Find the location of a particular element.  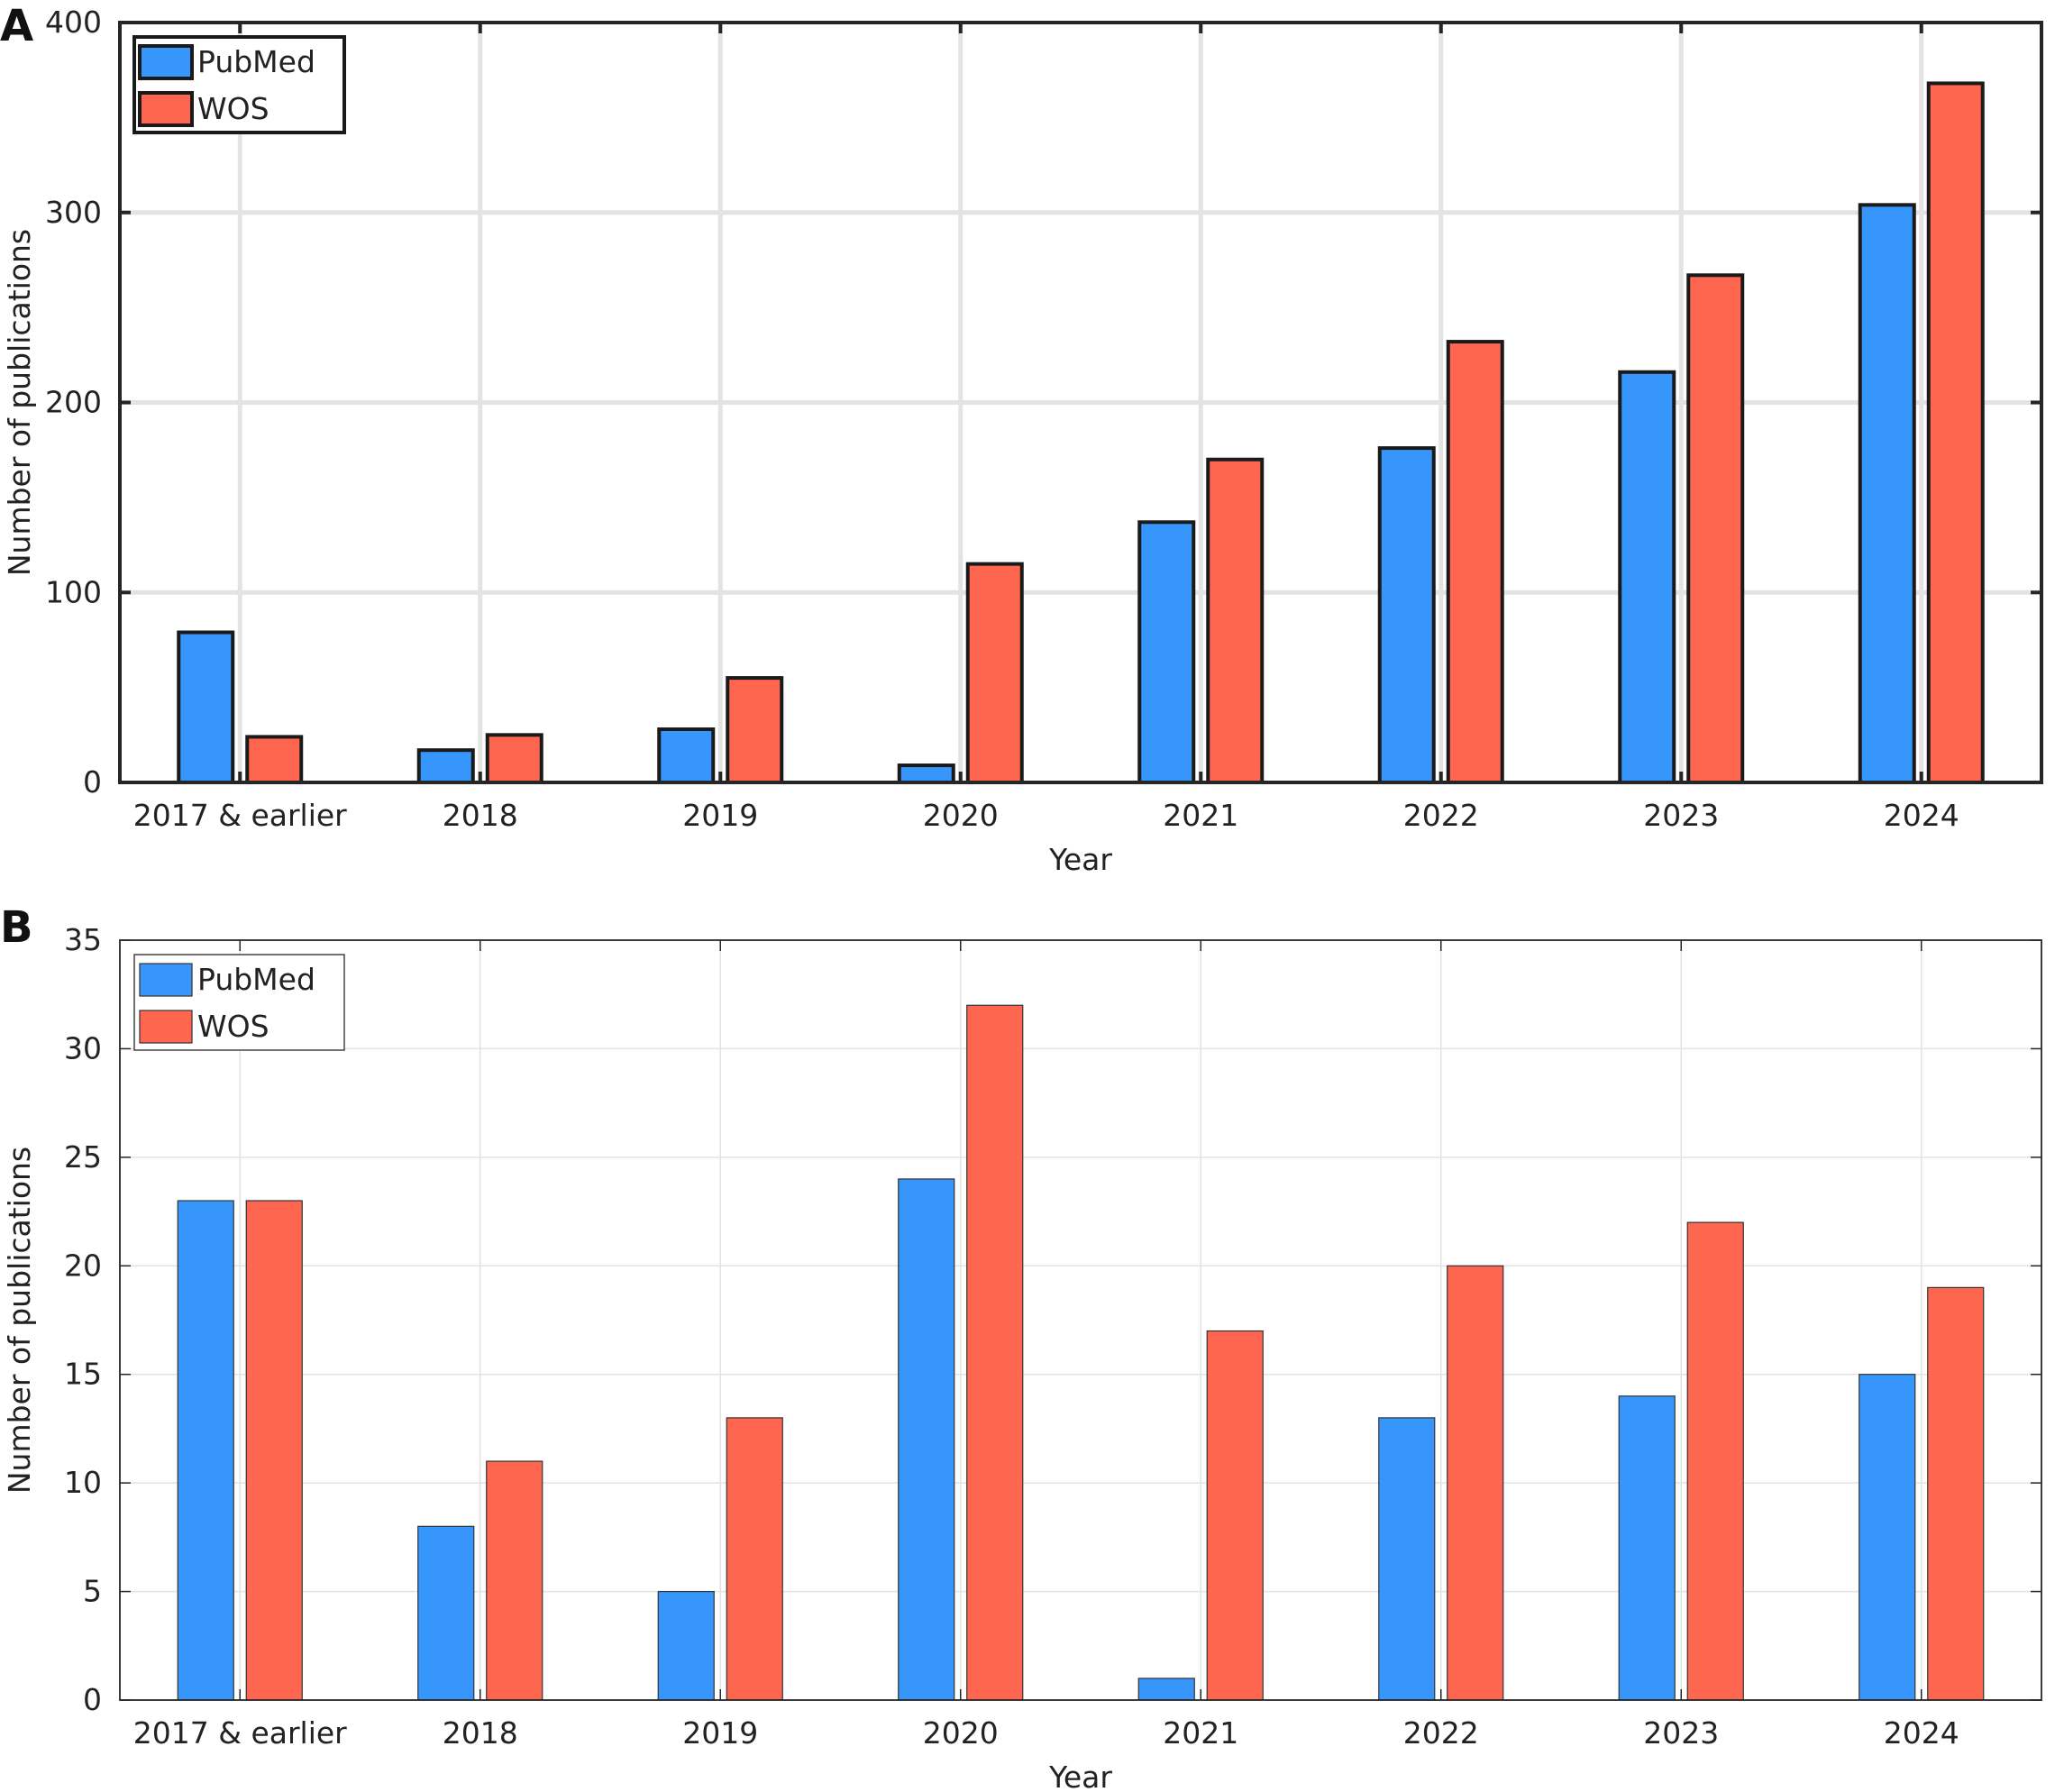

panel-a-y-tick-label: 200 is located at coordinates (73, 402).